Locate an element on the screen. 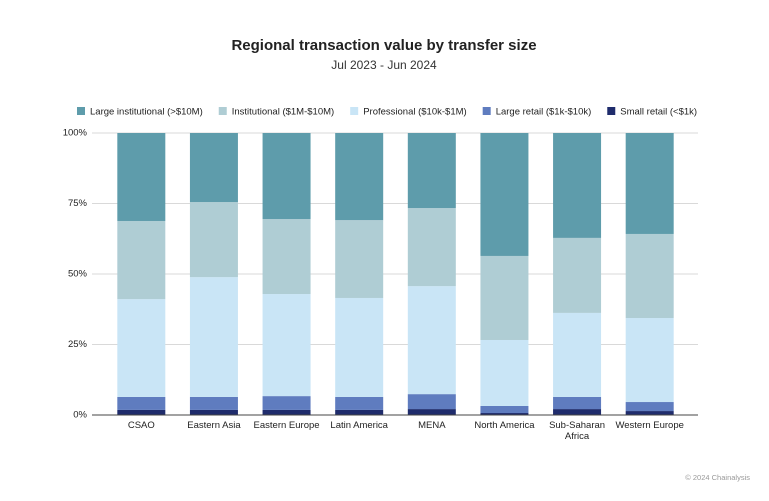  y-tick-label: 100% is located at coordinates (75, 133).